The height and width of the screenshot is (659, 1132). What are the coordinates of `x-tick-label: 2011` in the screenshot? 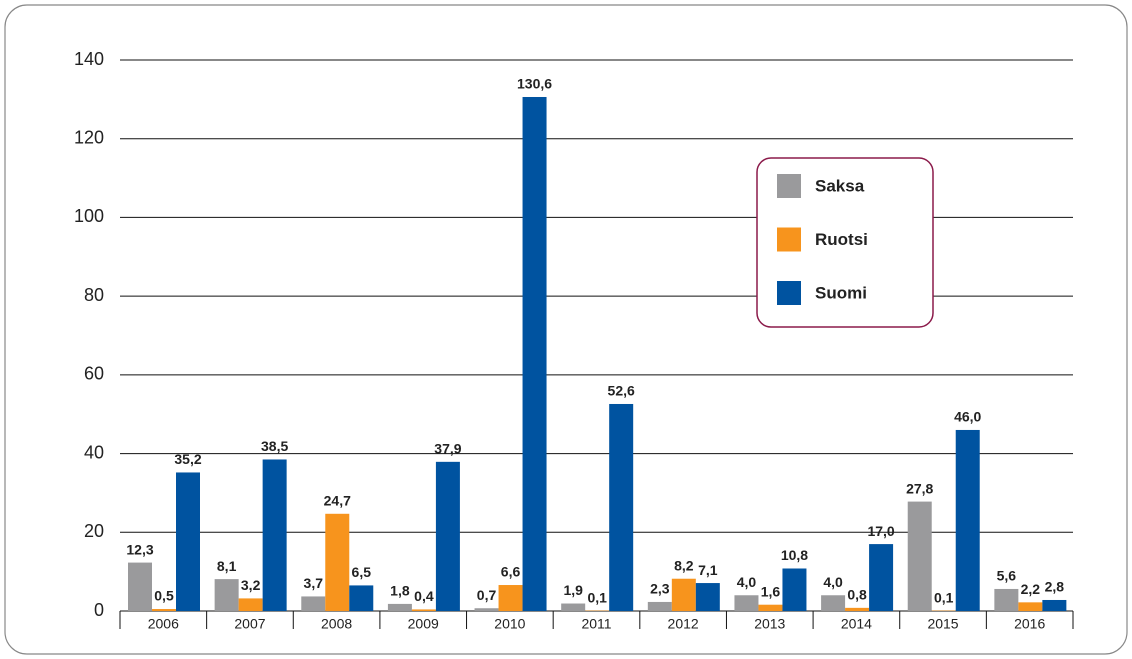 It's located at (596, 624).